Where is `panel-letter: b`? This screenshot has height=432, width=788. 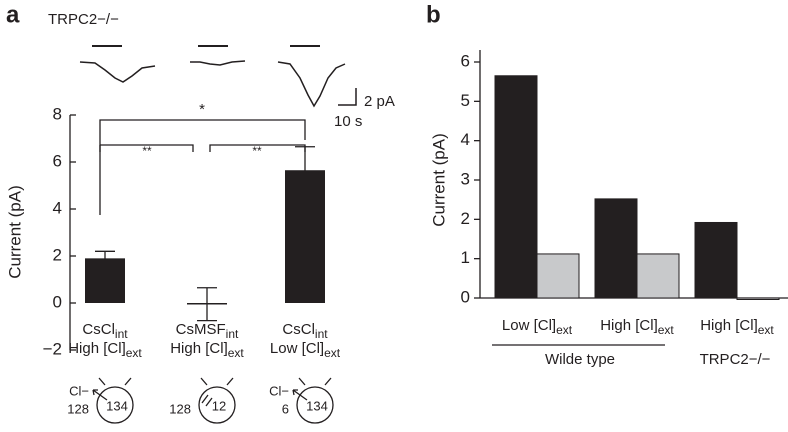
panel-letter: b is located at coordinates (433, 14).